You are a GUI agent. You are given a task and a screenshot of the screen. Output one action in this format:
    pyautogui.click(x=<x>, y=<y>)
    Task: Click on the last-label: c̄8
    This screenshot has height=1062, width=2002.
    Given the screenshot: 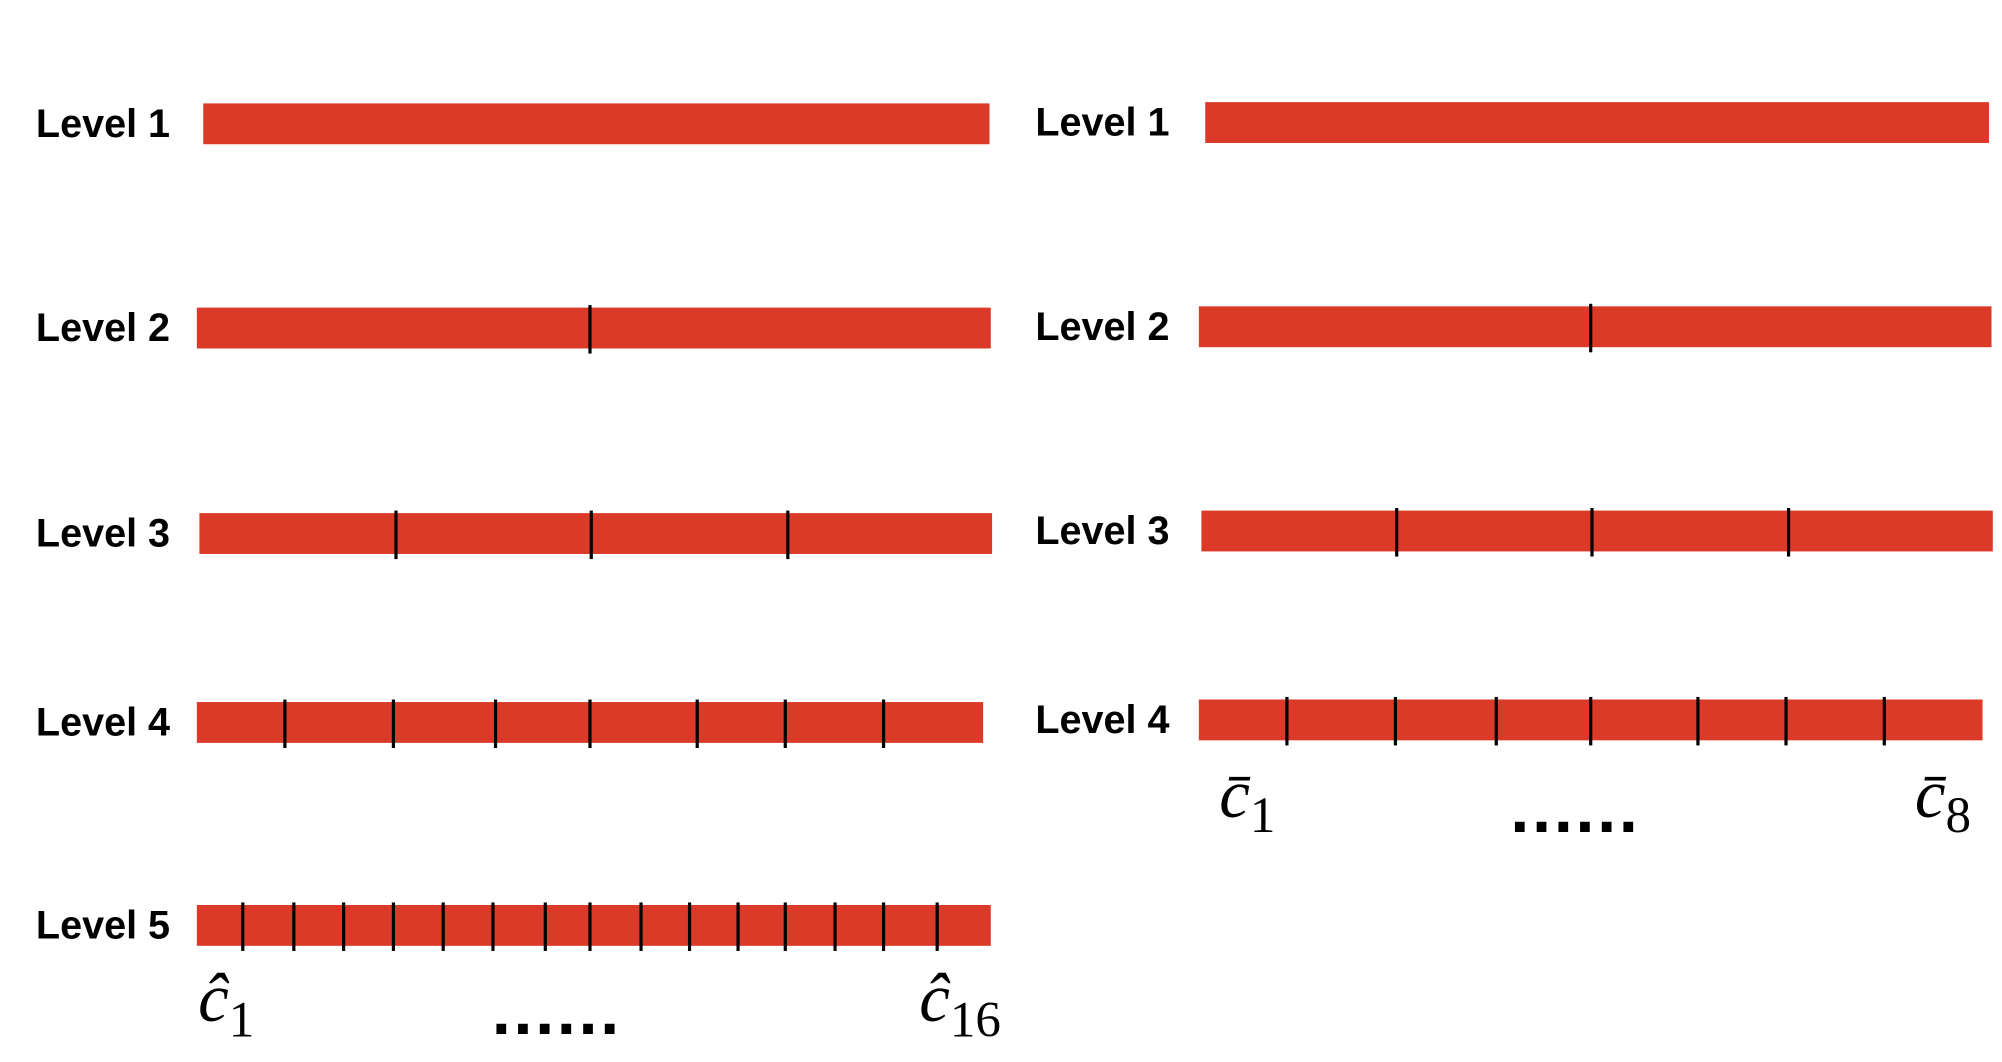 What is the action you would take?
    pyautogui.click(x=1943, y=800)
    